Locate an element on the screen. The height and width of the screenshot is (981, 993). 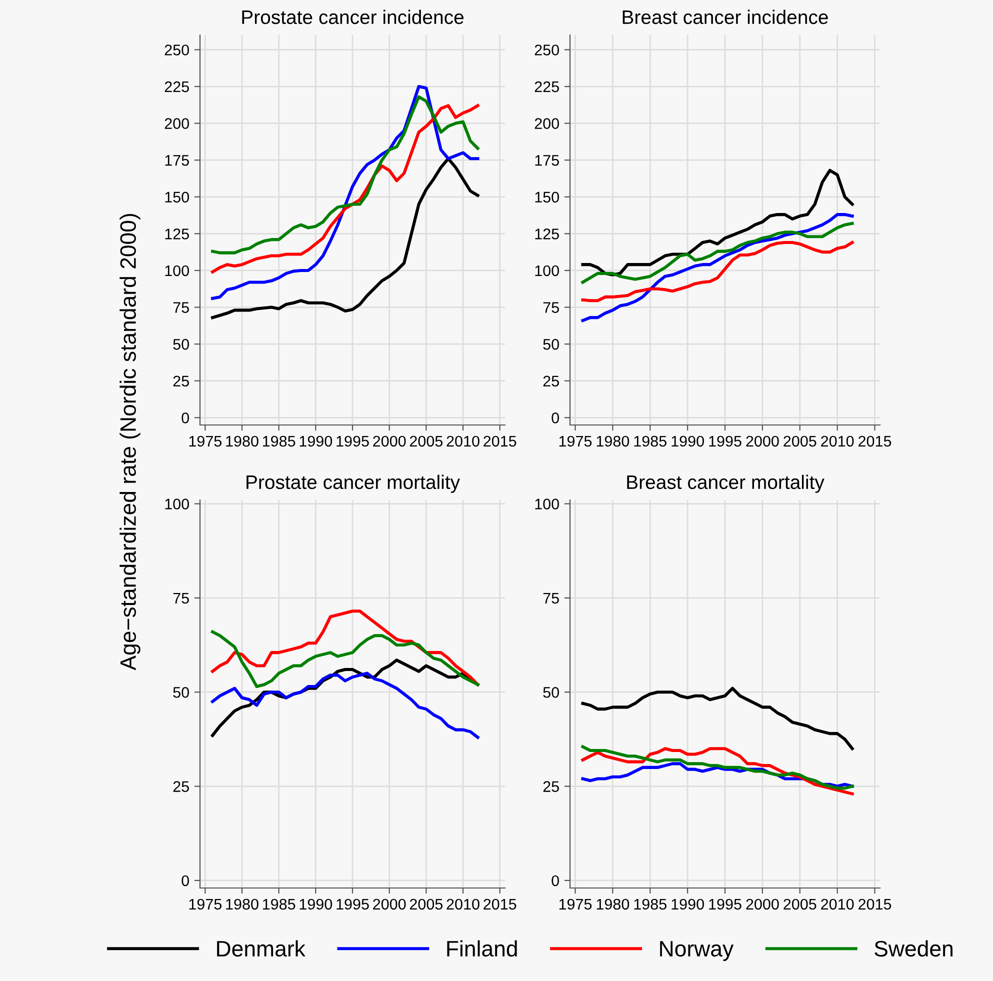
legend-label: Sweden is located at coordinates (913, 948).